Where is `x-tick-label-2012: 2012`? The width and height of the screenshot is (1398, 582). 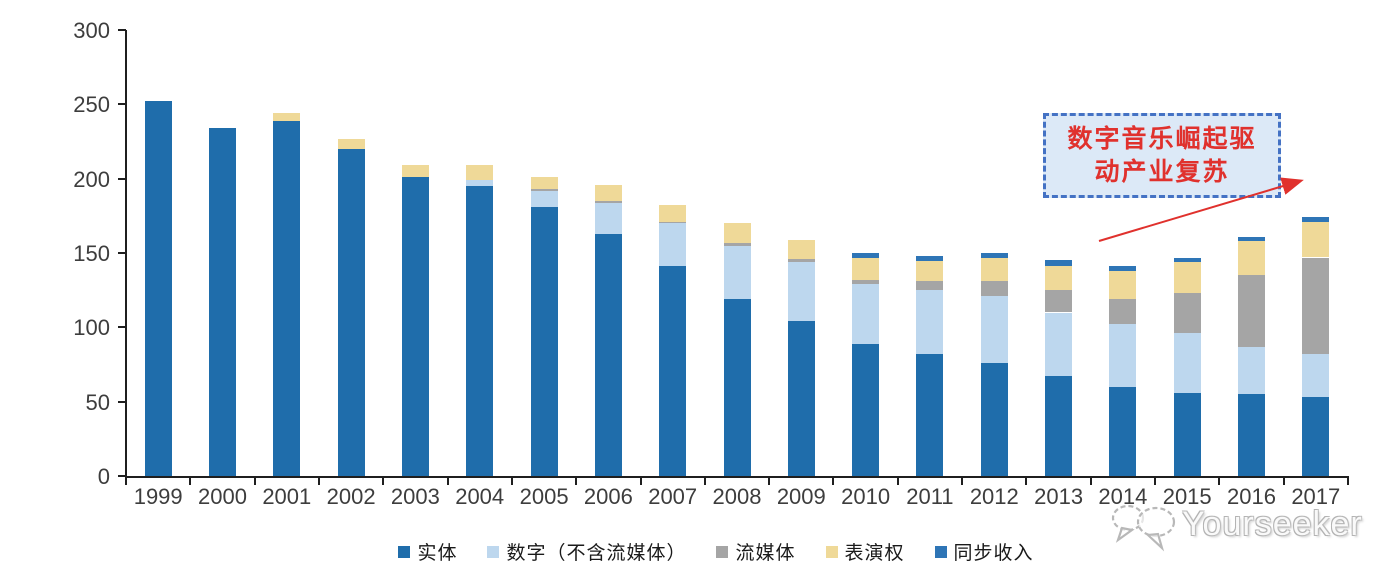 x-tick-label-2012: 2012 is located at coordinates (994, 496).